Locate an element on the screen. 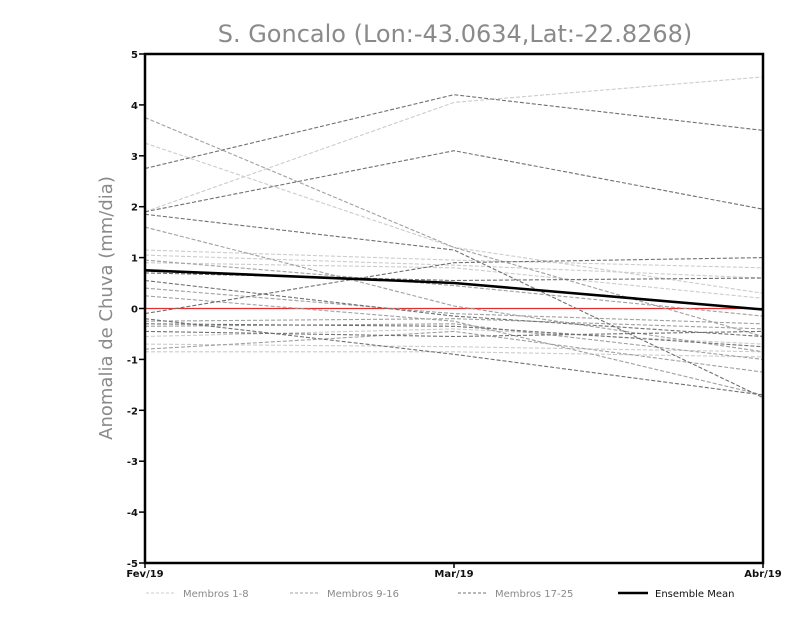 The width and height of the screenshot is (800, 618). y-axis-label: Anomalia de Chuva (mm/dia) is located at coordinates (106, 308).